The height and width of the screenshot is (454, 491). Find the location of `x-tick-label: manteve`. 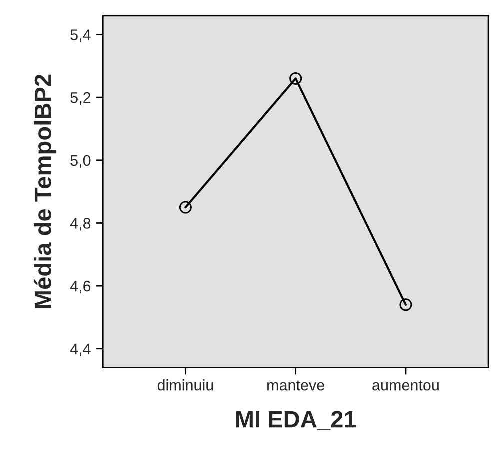

x-tick-label: manteve is located at coordinates (296, 385).